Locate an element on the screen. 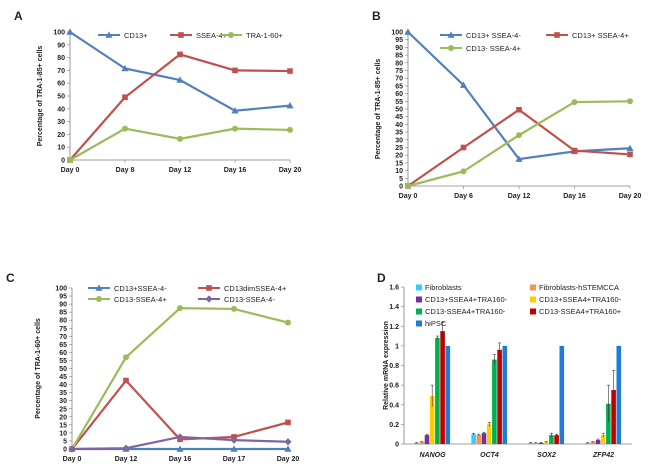  y-tick-label: 0.4 is located at coordinates (394, 405).